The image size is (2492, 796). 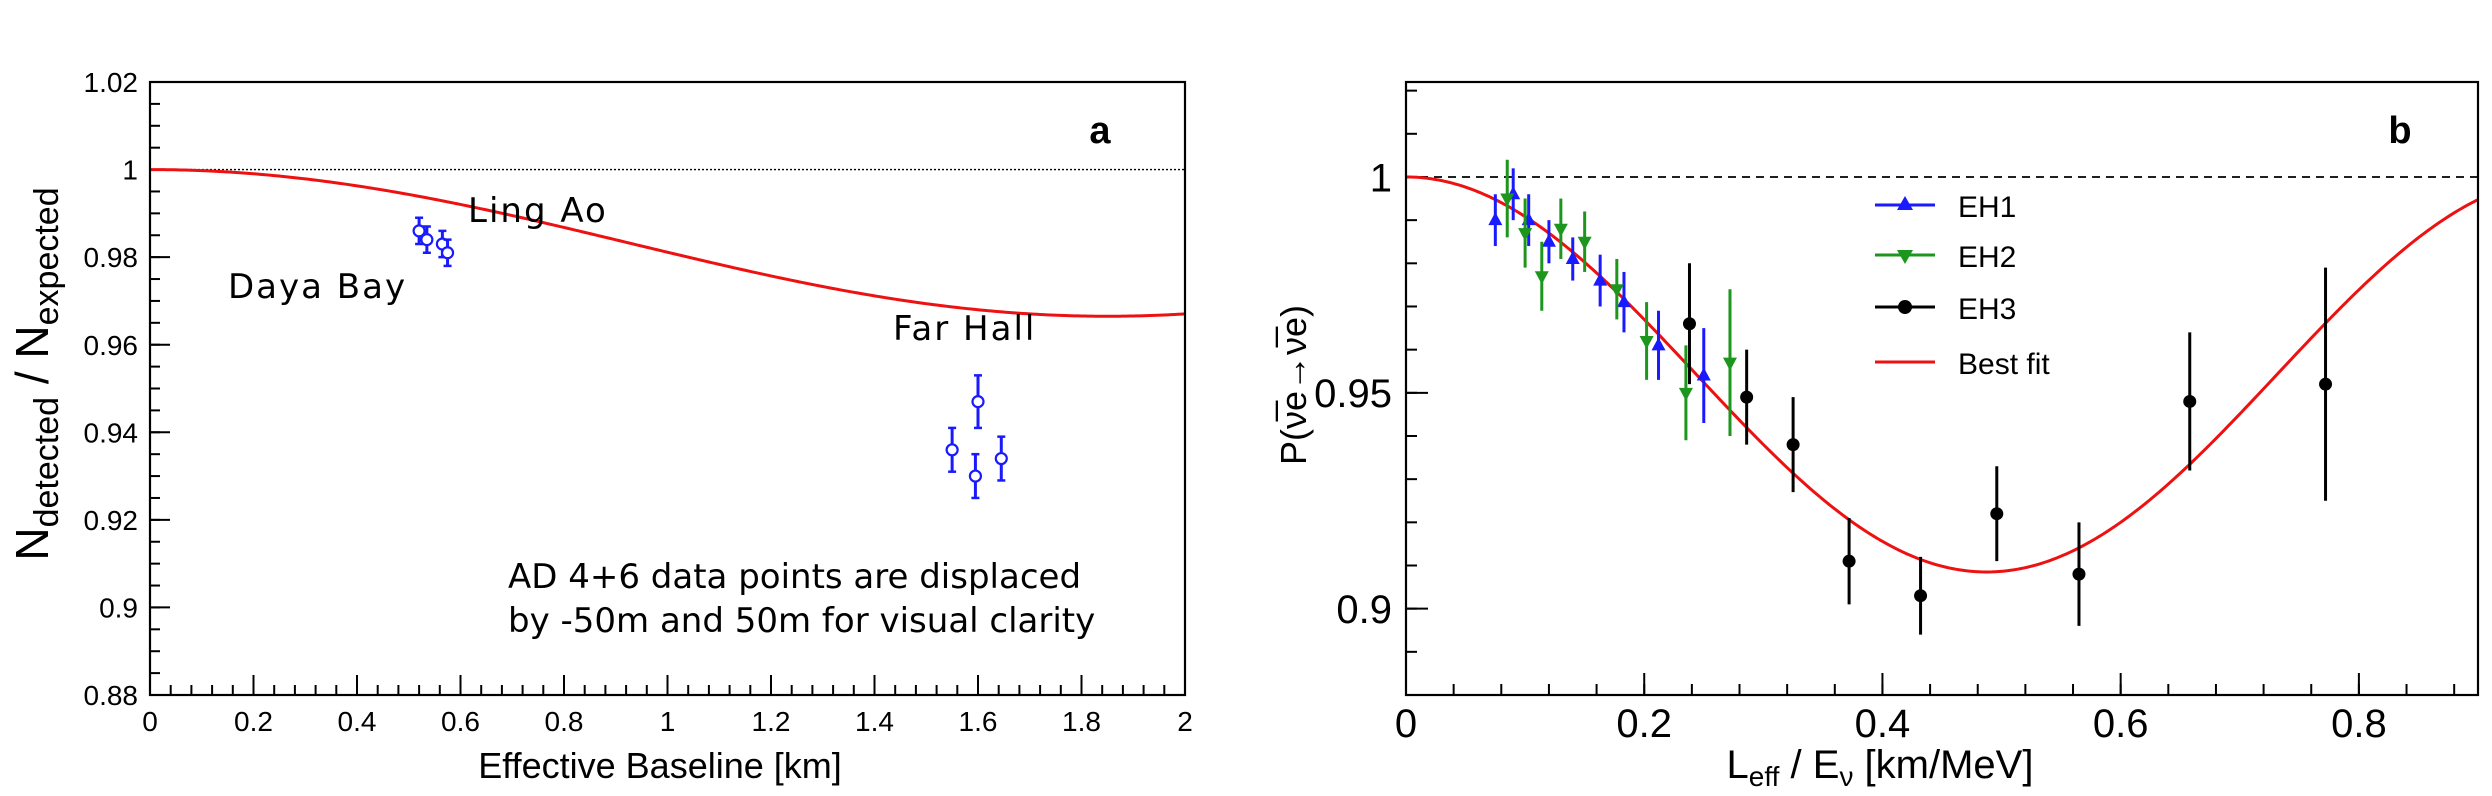 I want to click on legend-entry-eh1: EH1, so click(x=1945, y=207).